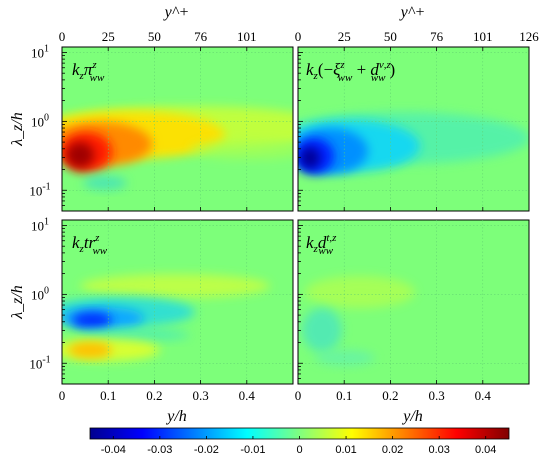  Describe the element at coordinates (412, 12) in the screenshot. I see `top-axis-label-right: y^+` at that location.